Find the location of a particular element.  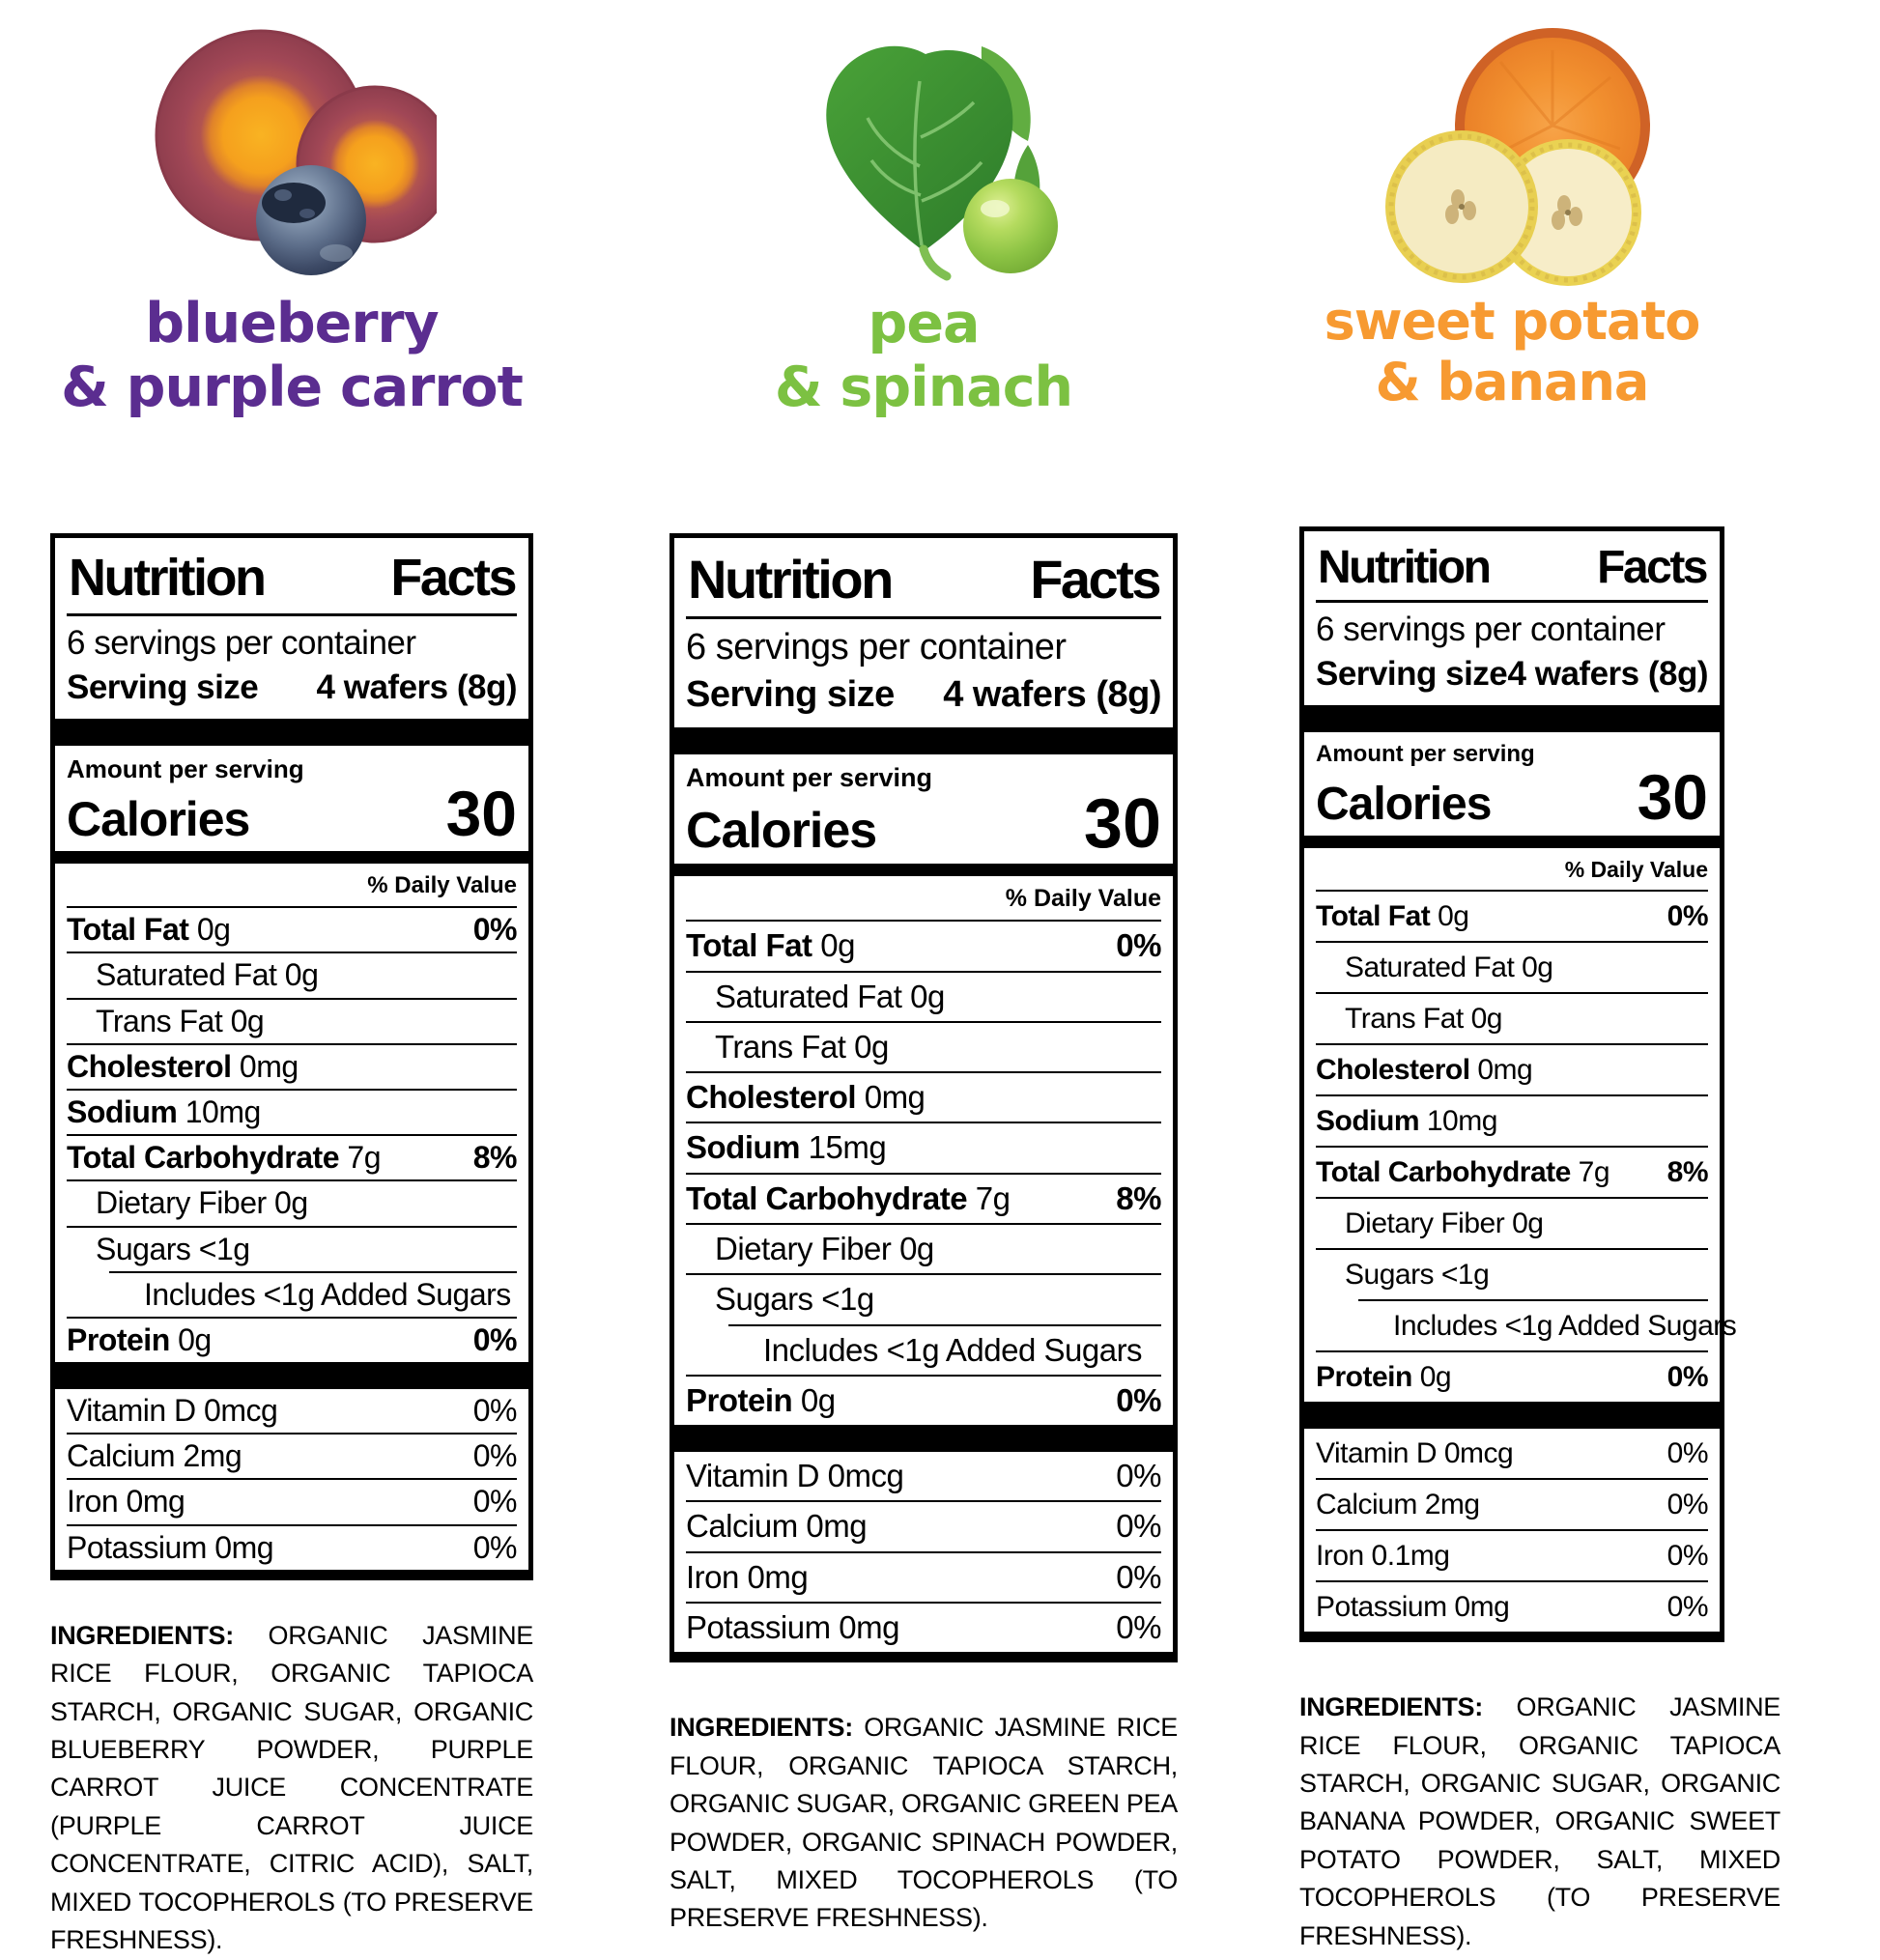

flavor-title-line1: pea is located at coordinates (925, 324).